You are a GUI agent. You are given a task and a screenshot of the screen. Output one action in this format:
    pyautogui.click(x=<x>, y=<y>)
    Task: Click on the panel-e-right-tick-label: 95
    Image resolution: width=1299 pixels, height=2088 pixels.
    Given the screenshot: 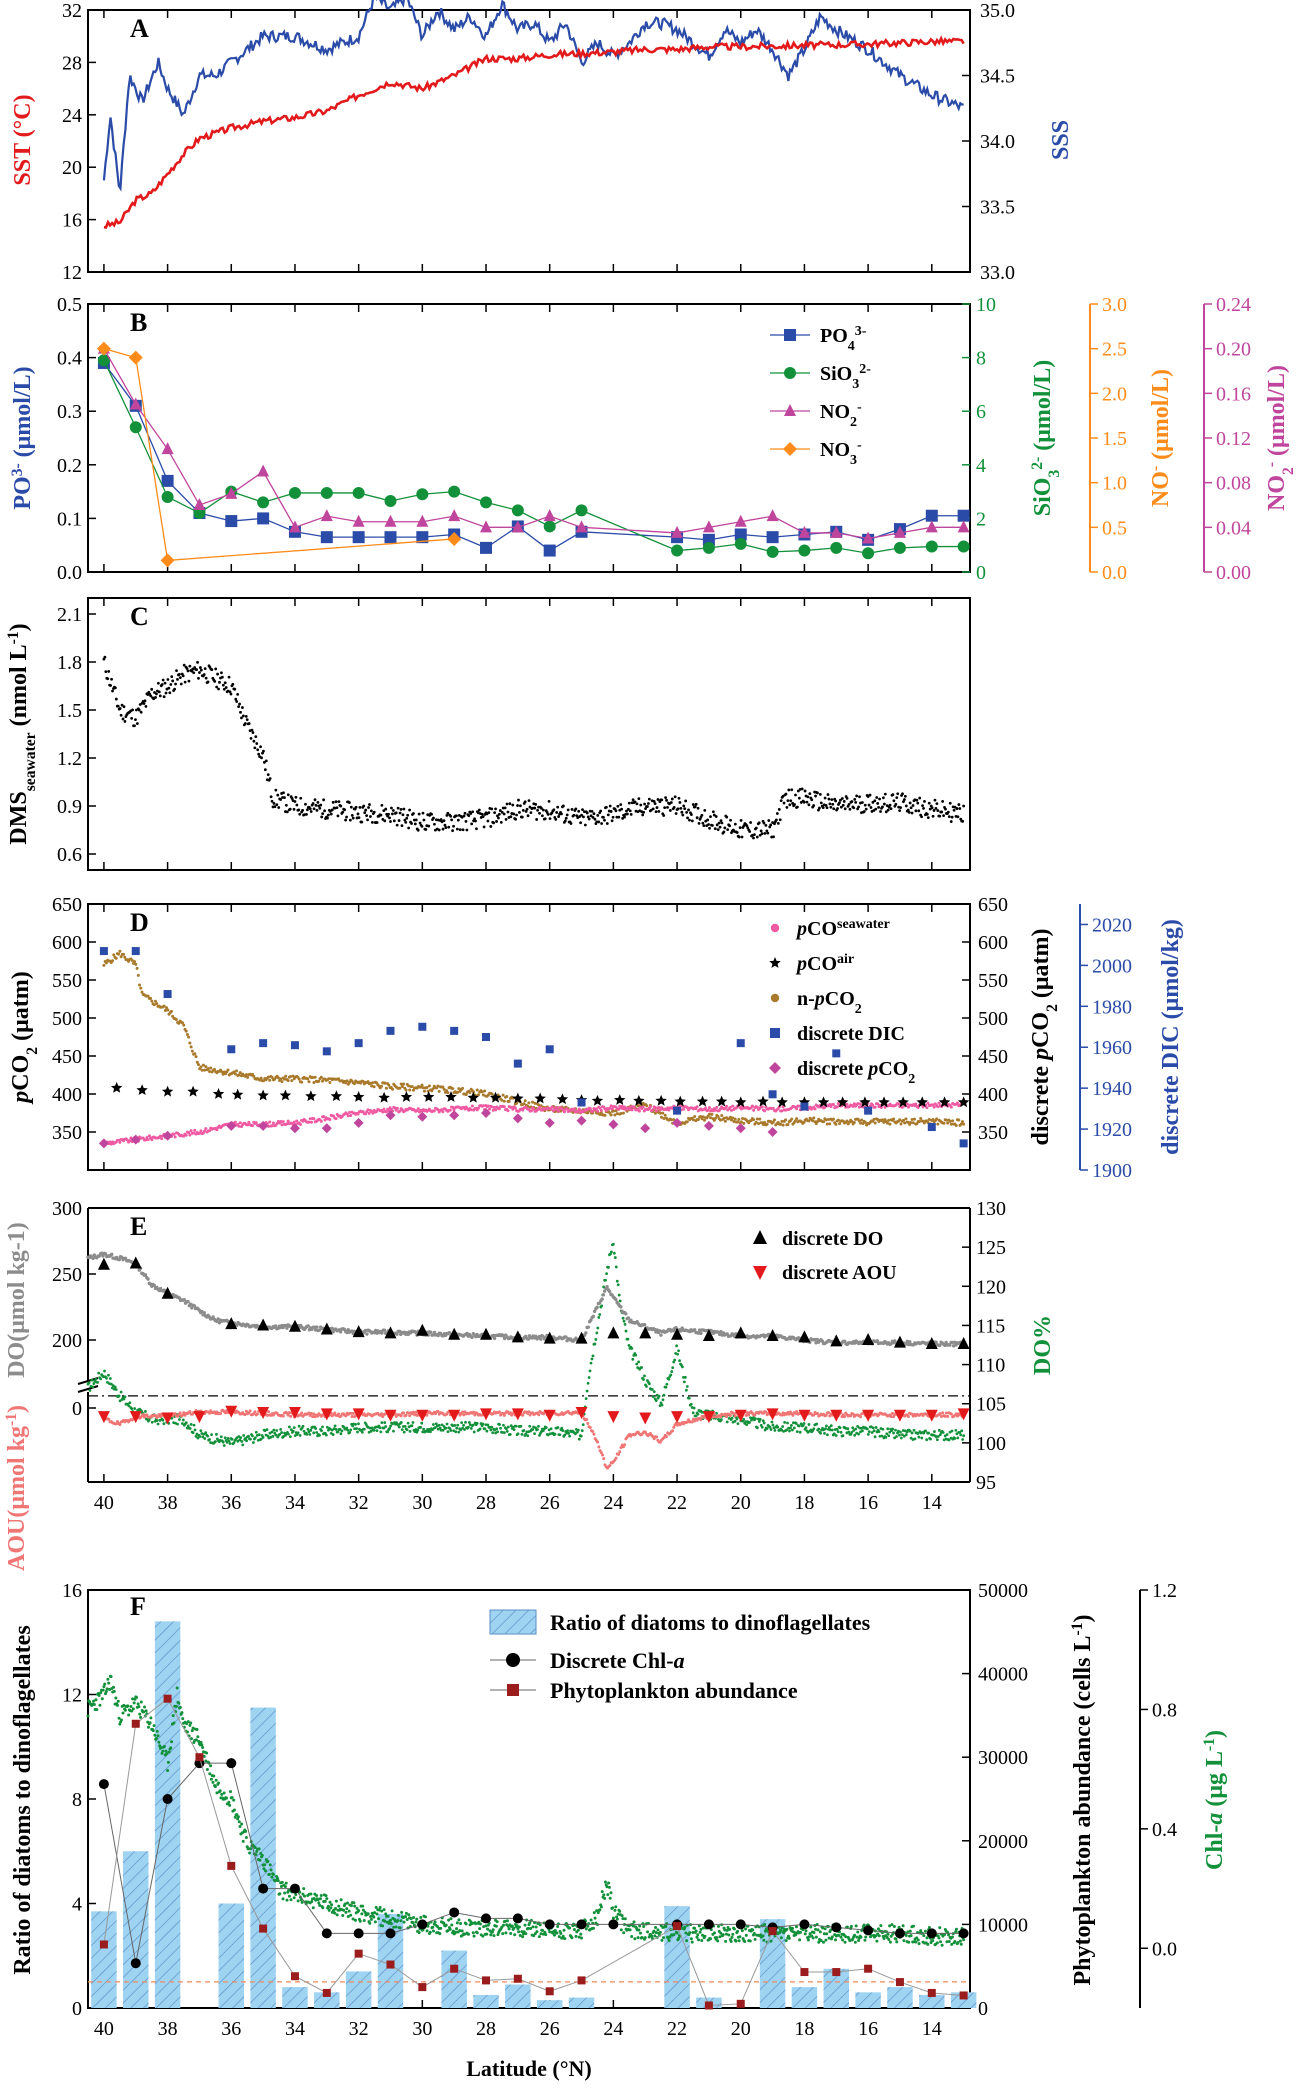 What is the action you would take?
    pyautogui.click(x=986, y=1483)
    